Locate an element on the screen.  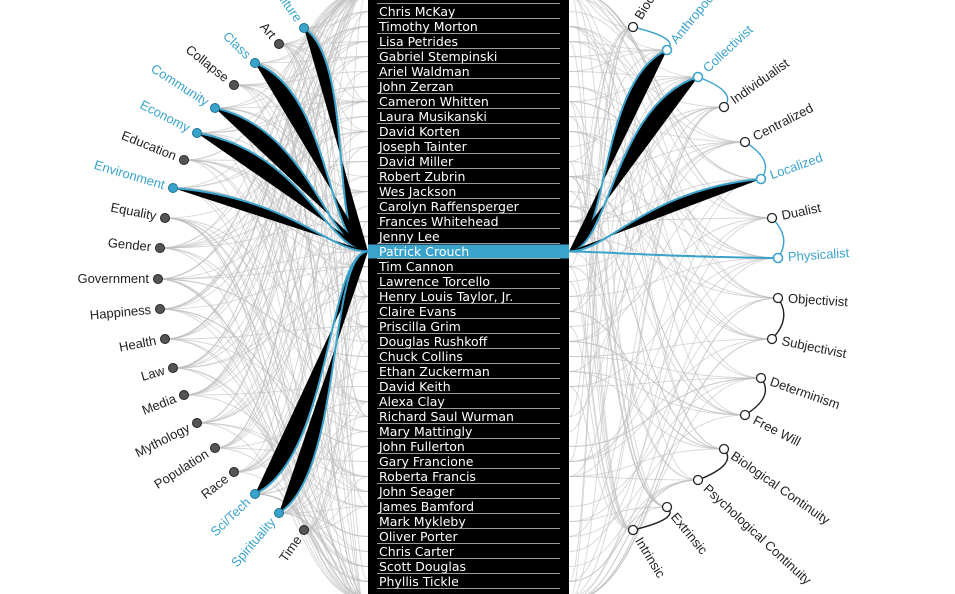
philosophy-label: Dualist is located at coordinates (801, 211).